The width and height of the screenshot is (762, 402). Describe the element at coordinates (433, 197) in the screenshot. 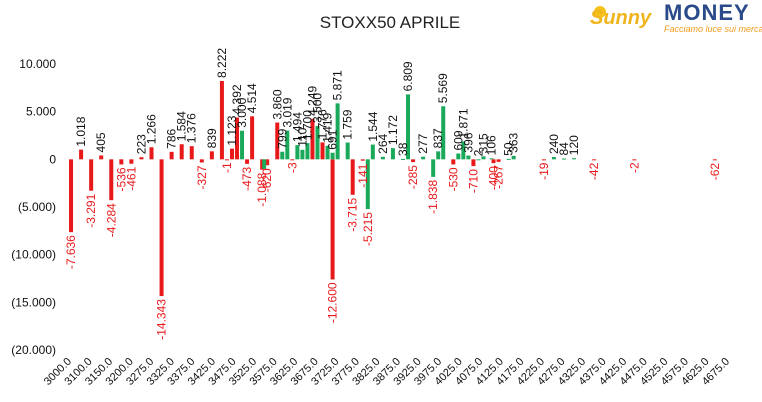

I see `data-label: -1.838` at that location.